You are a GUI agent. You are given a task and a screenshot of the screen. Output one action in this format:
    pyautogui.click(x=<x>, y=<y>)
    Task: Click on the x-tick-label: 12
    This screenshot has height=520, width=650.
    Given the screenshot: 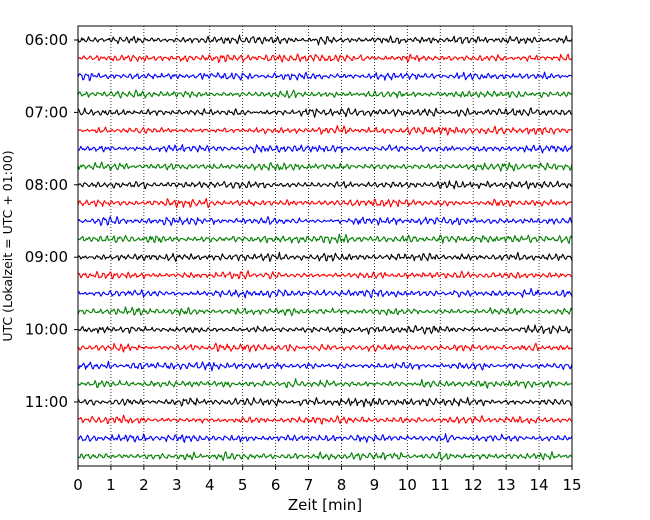 What is the action you would take?
    pyautogui.click(x=473, y=485)
    